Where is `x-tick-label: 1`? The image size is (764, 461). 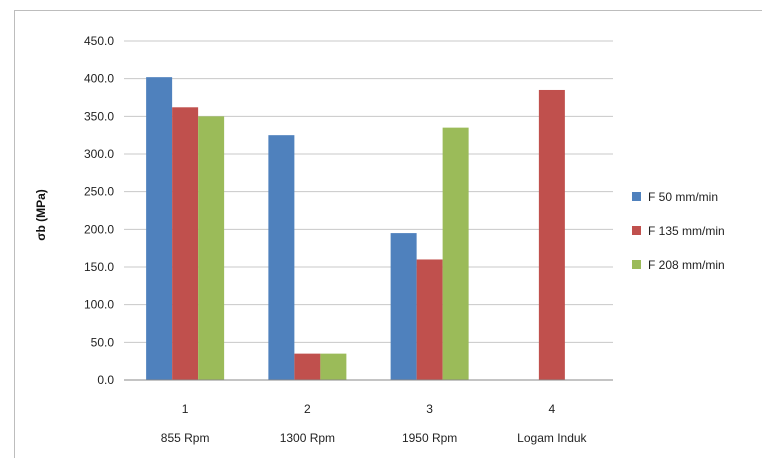 x-tick-label: 1 is located at coordinates (185, 409).